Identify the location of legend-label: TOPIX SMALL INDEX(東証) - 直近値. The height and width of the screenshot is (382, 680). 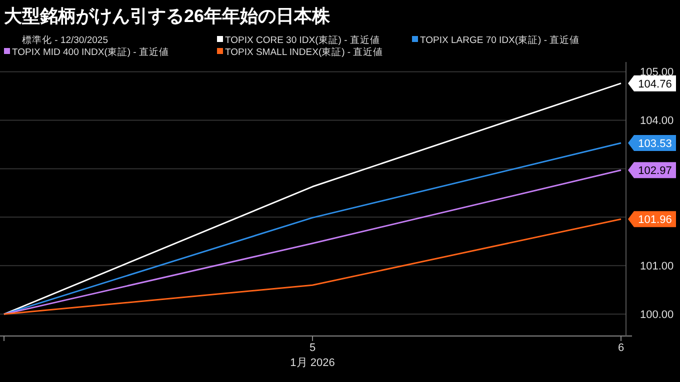
(304, 52).